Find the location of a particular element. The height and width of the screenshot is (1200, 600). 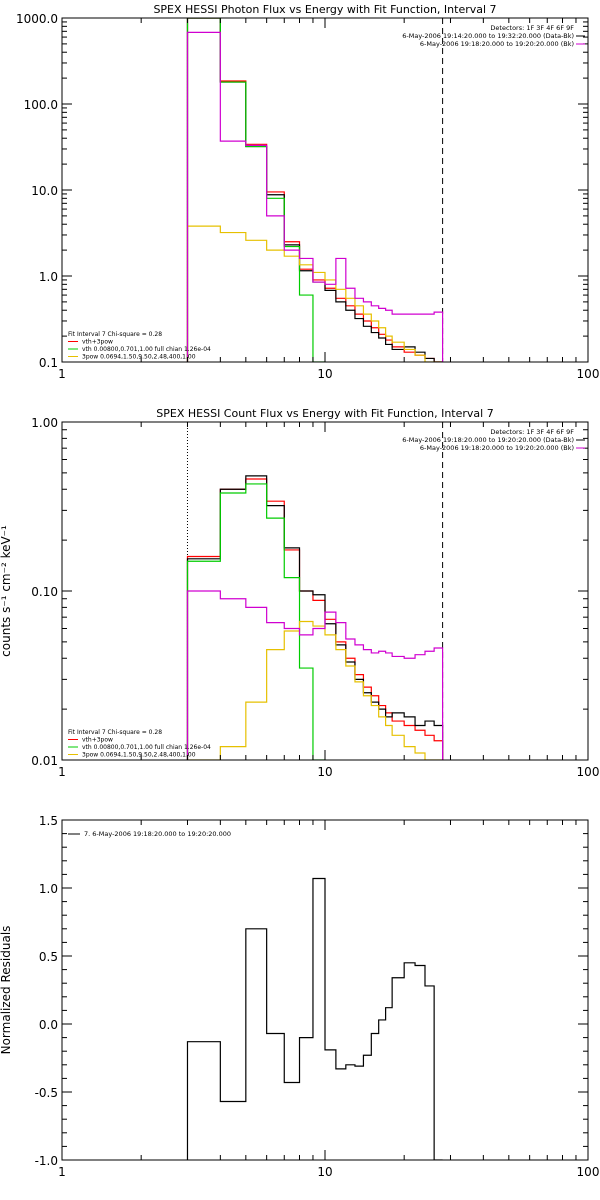

y-axis-label: Normalized Residuals is located at coordinates (6, 990).